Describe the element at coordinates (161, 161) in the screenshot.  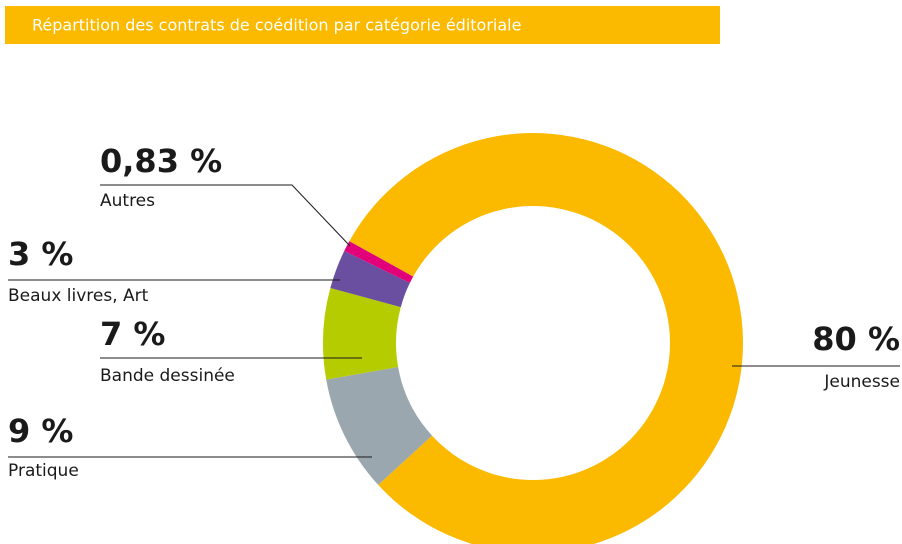
I see `value-label: 0,83 %` at that location.